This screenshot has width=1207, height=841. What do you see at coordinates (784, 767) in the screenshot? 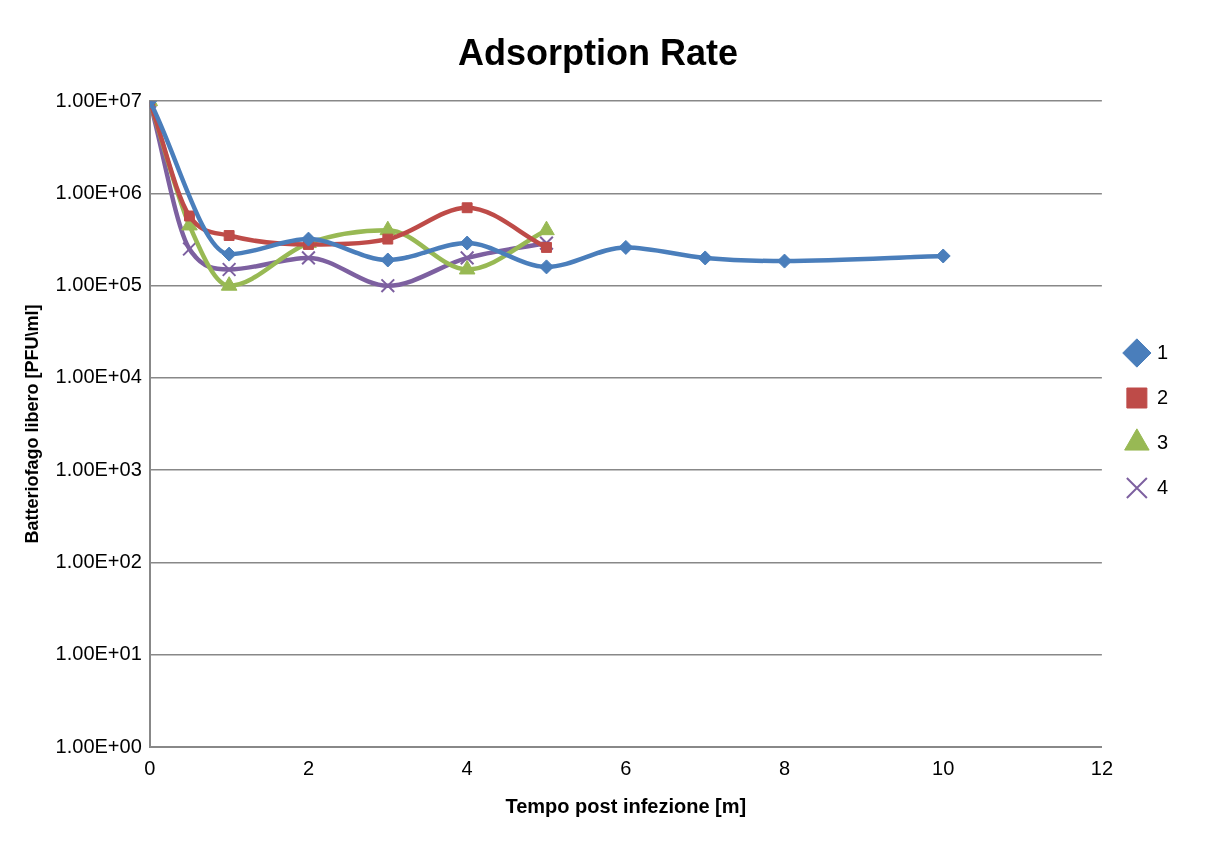
I see `x-tick-label: 8` at bounding box center [784, 767].